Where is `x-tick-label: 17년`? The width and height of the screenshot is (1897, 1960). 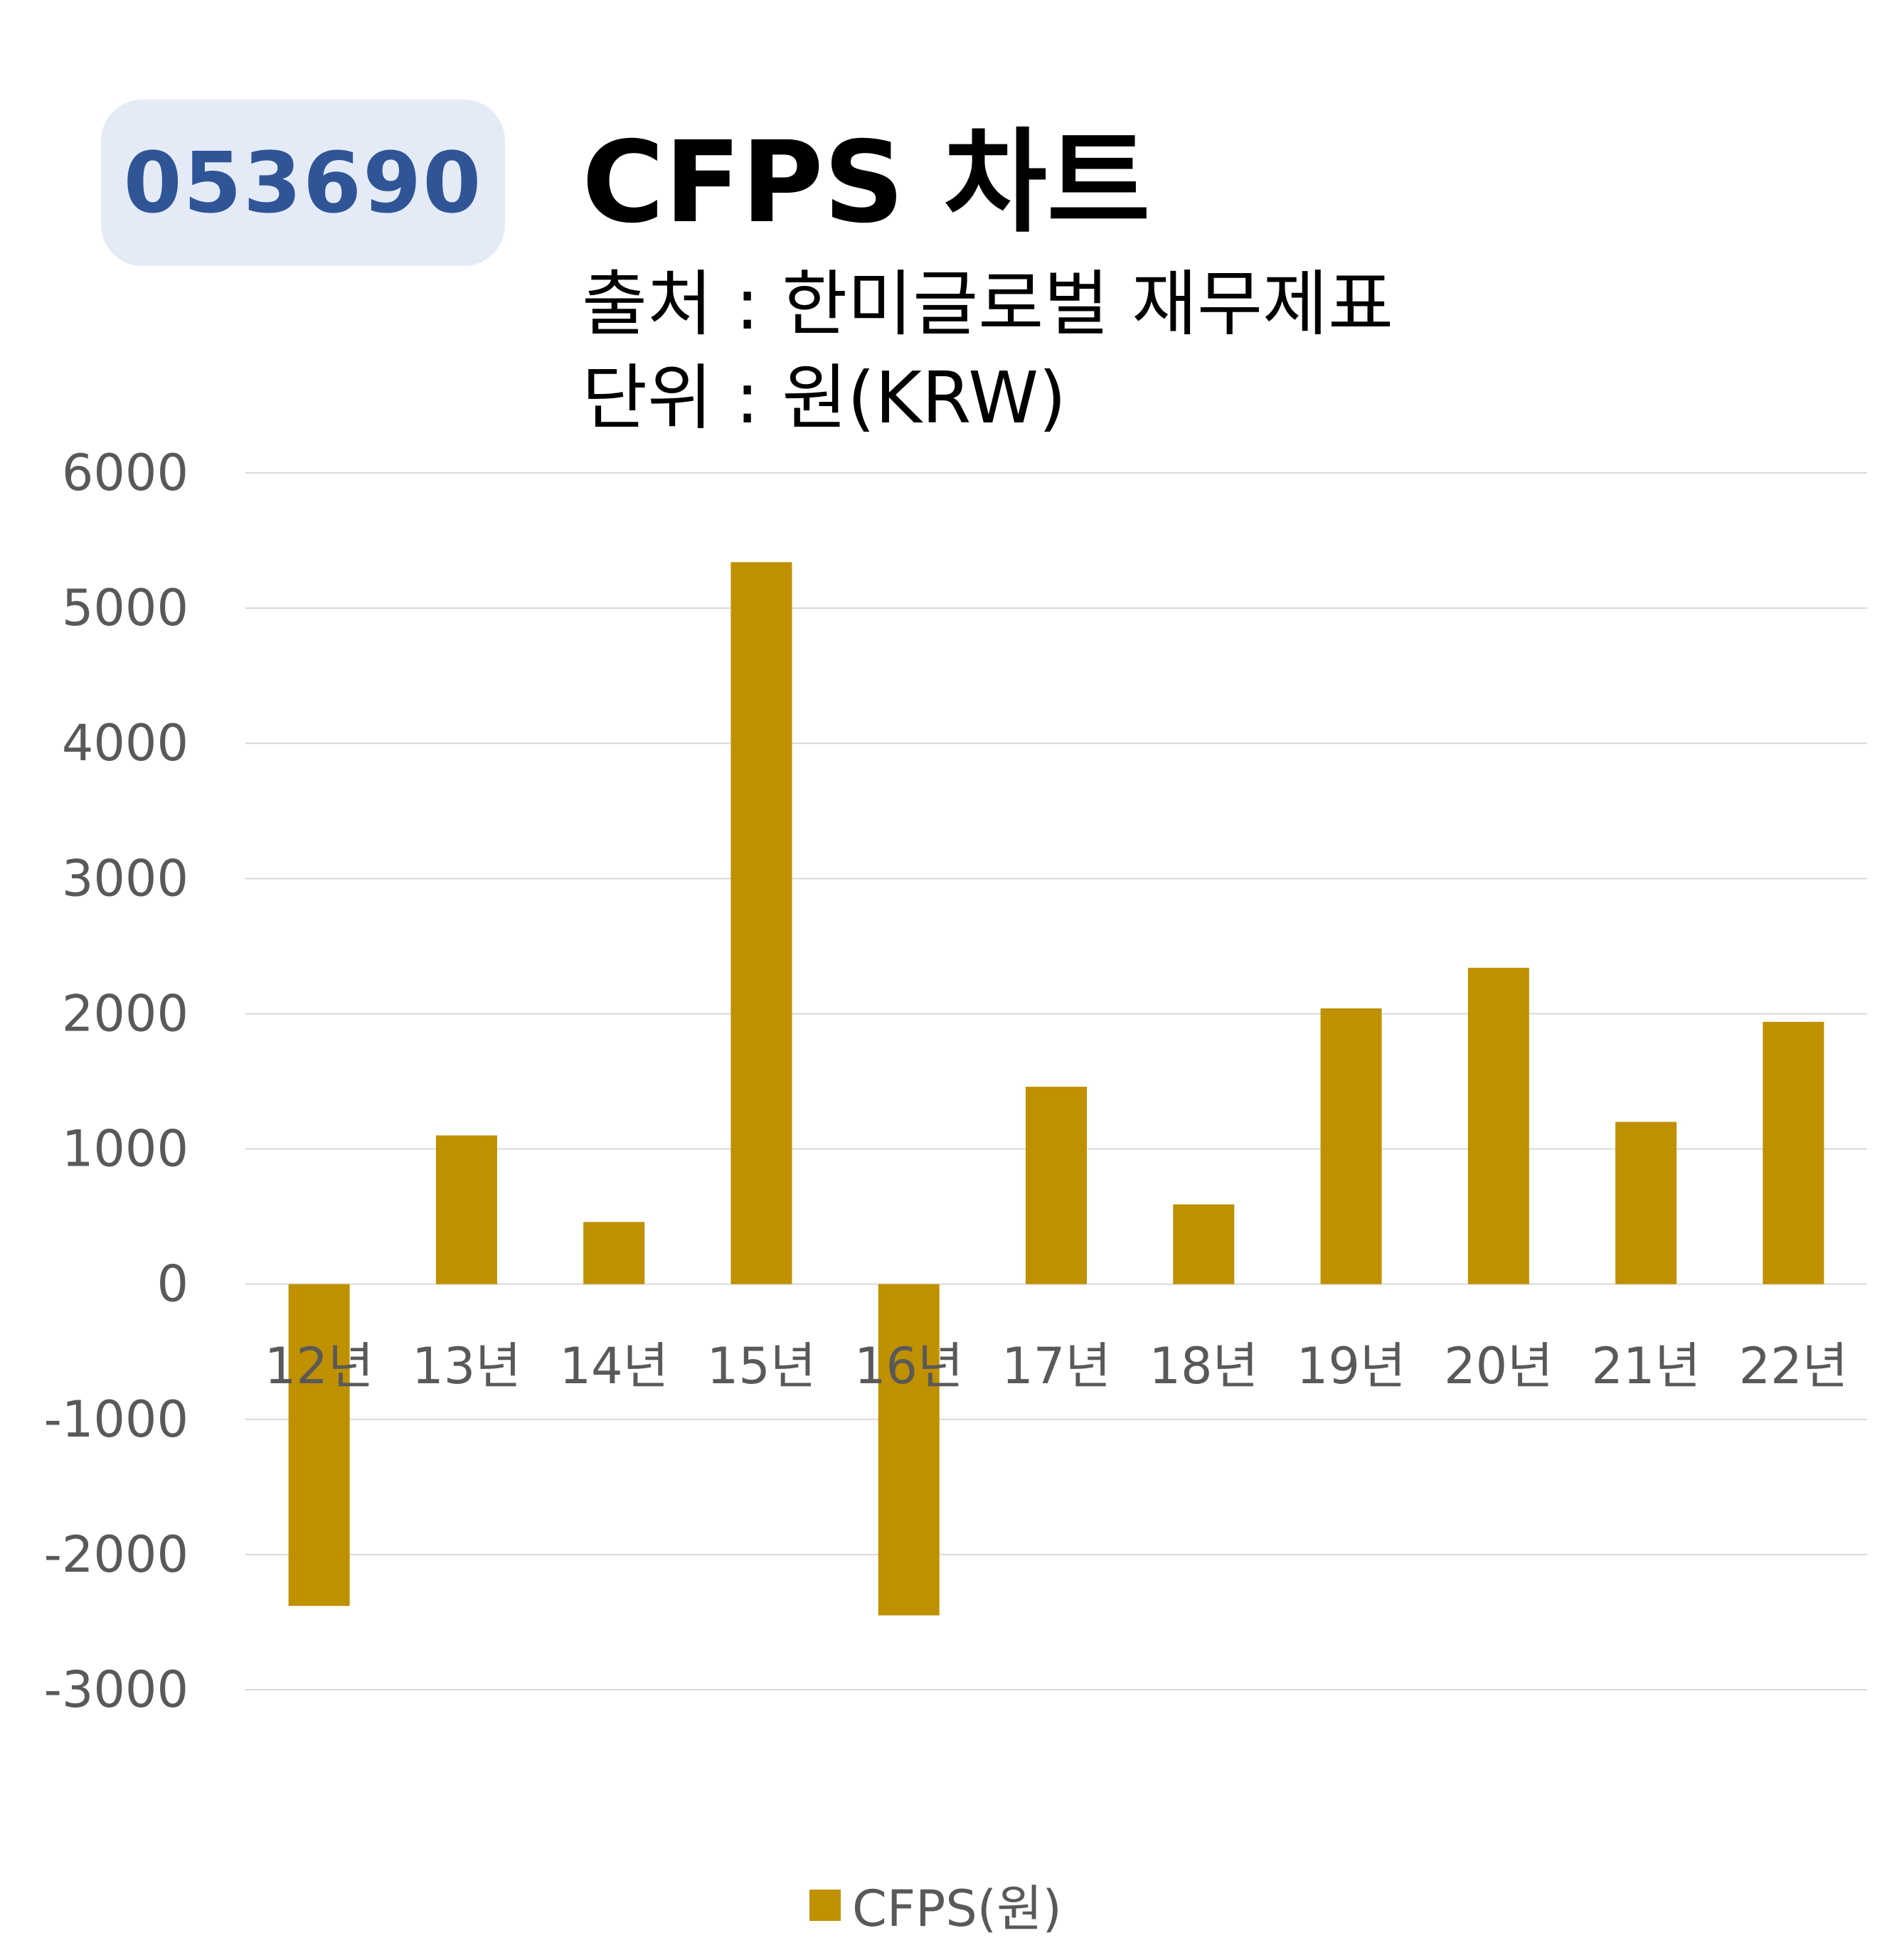 x-tick-label: 17년 is located at coordinates (1055, 1366).